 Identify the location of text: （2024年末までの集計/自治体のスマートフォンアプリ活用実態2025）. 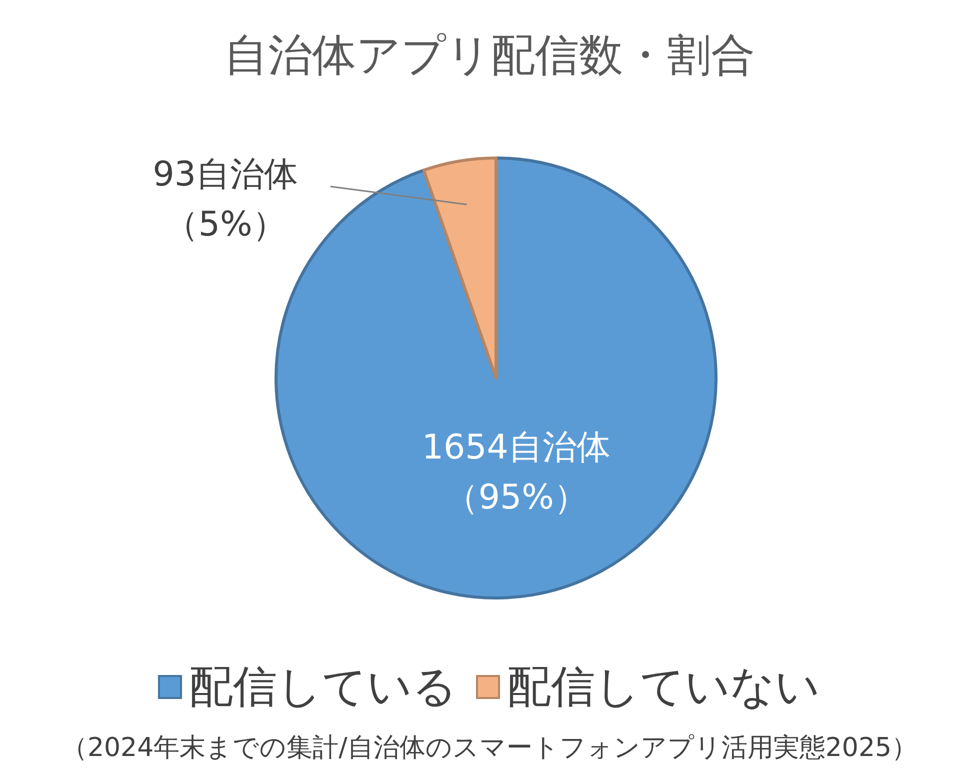
(489, 748).